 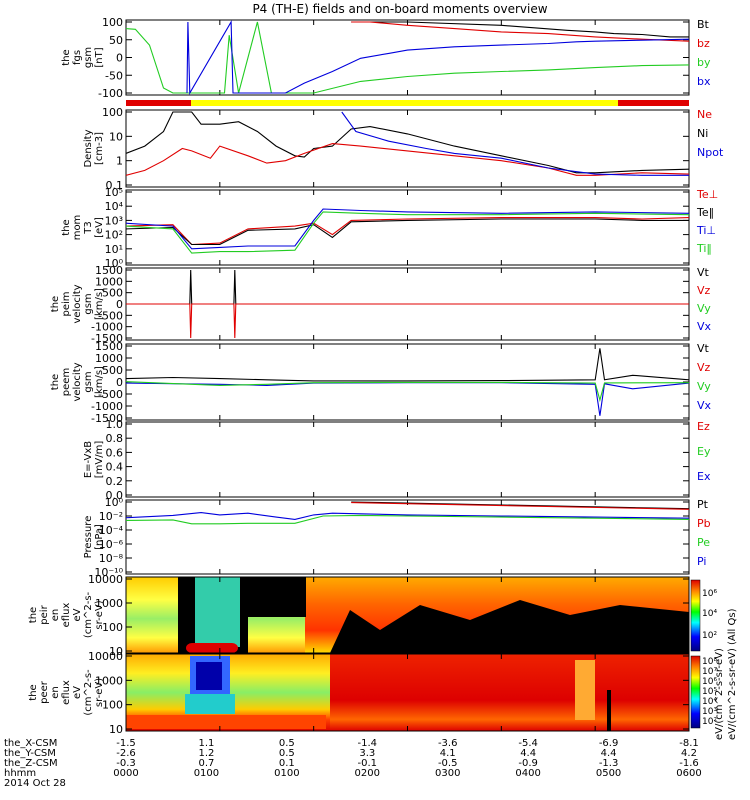 I want to click on xaxis-value-3-6: 0500, so click(x=608, y=773).